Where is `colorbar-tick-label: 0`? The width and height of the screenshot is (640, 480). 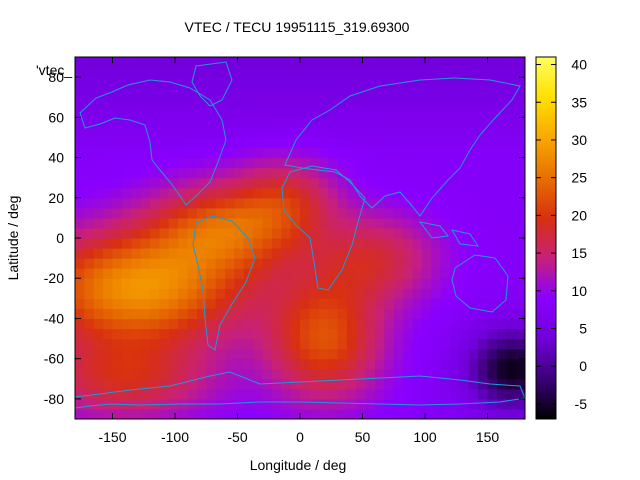
colorbar-tick-label: 0 is located at coordinates (583, 366).